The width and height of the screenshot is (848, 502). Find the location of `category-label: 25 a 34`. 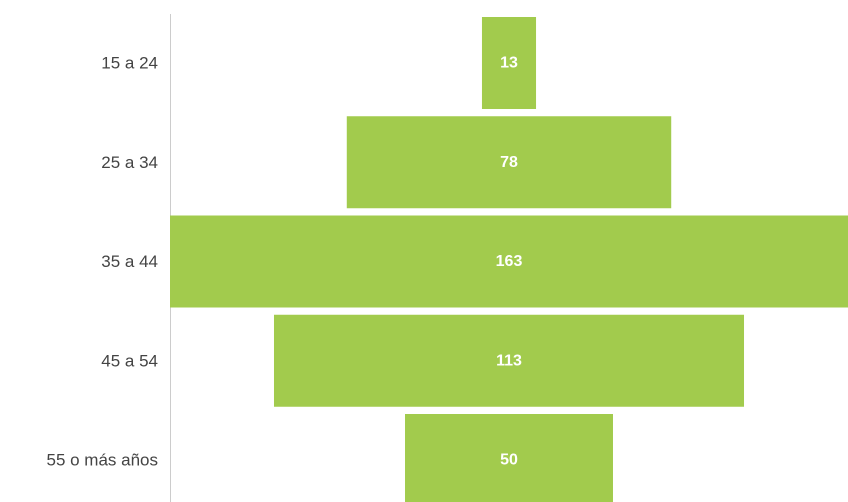

category-label: 25 a 34 is located at coordinates (129, 162).